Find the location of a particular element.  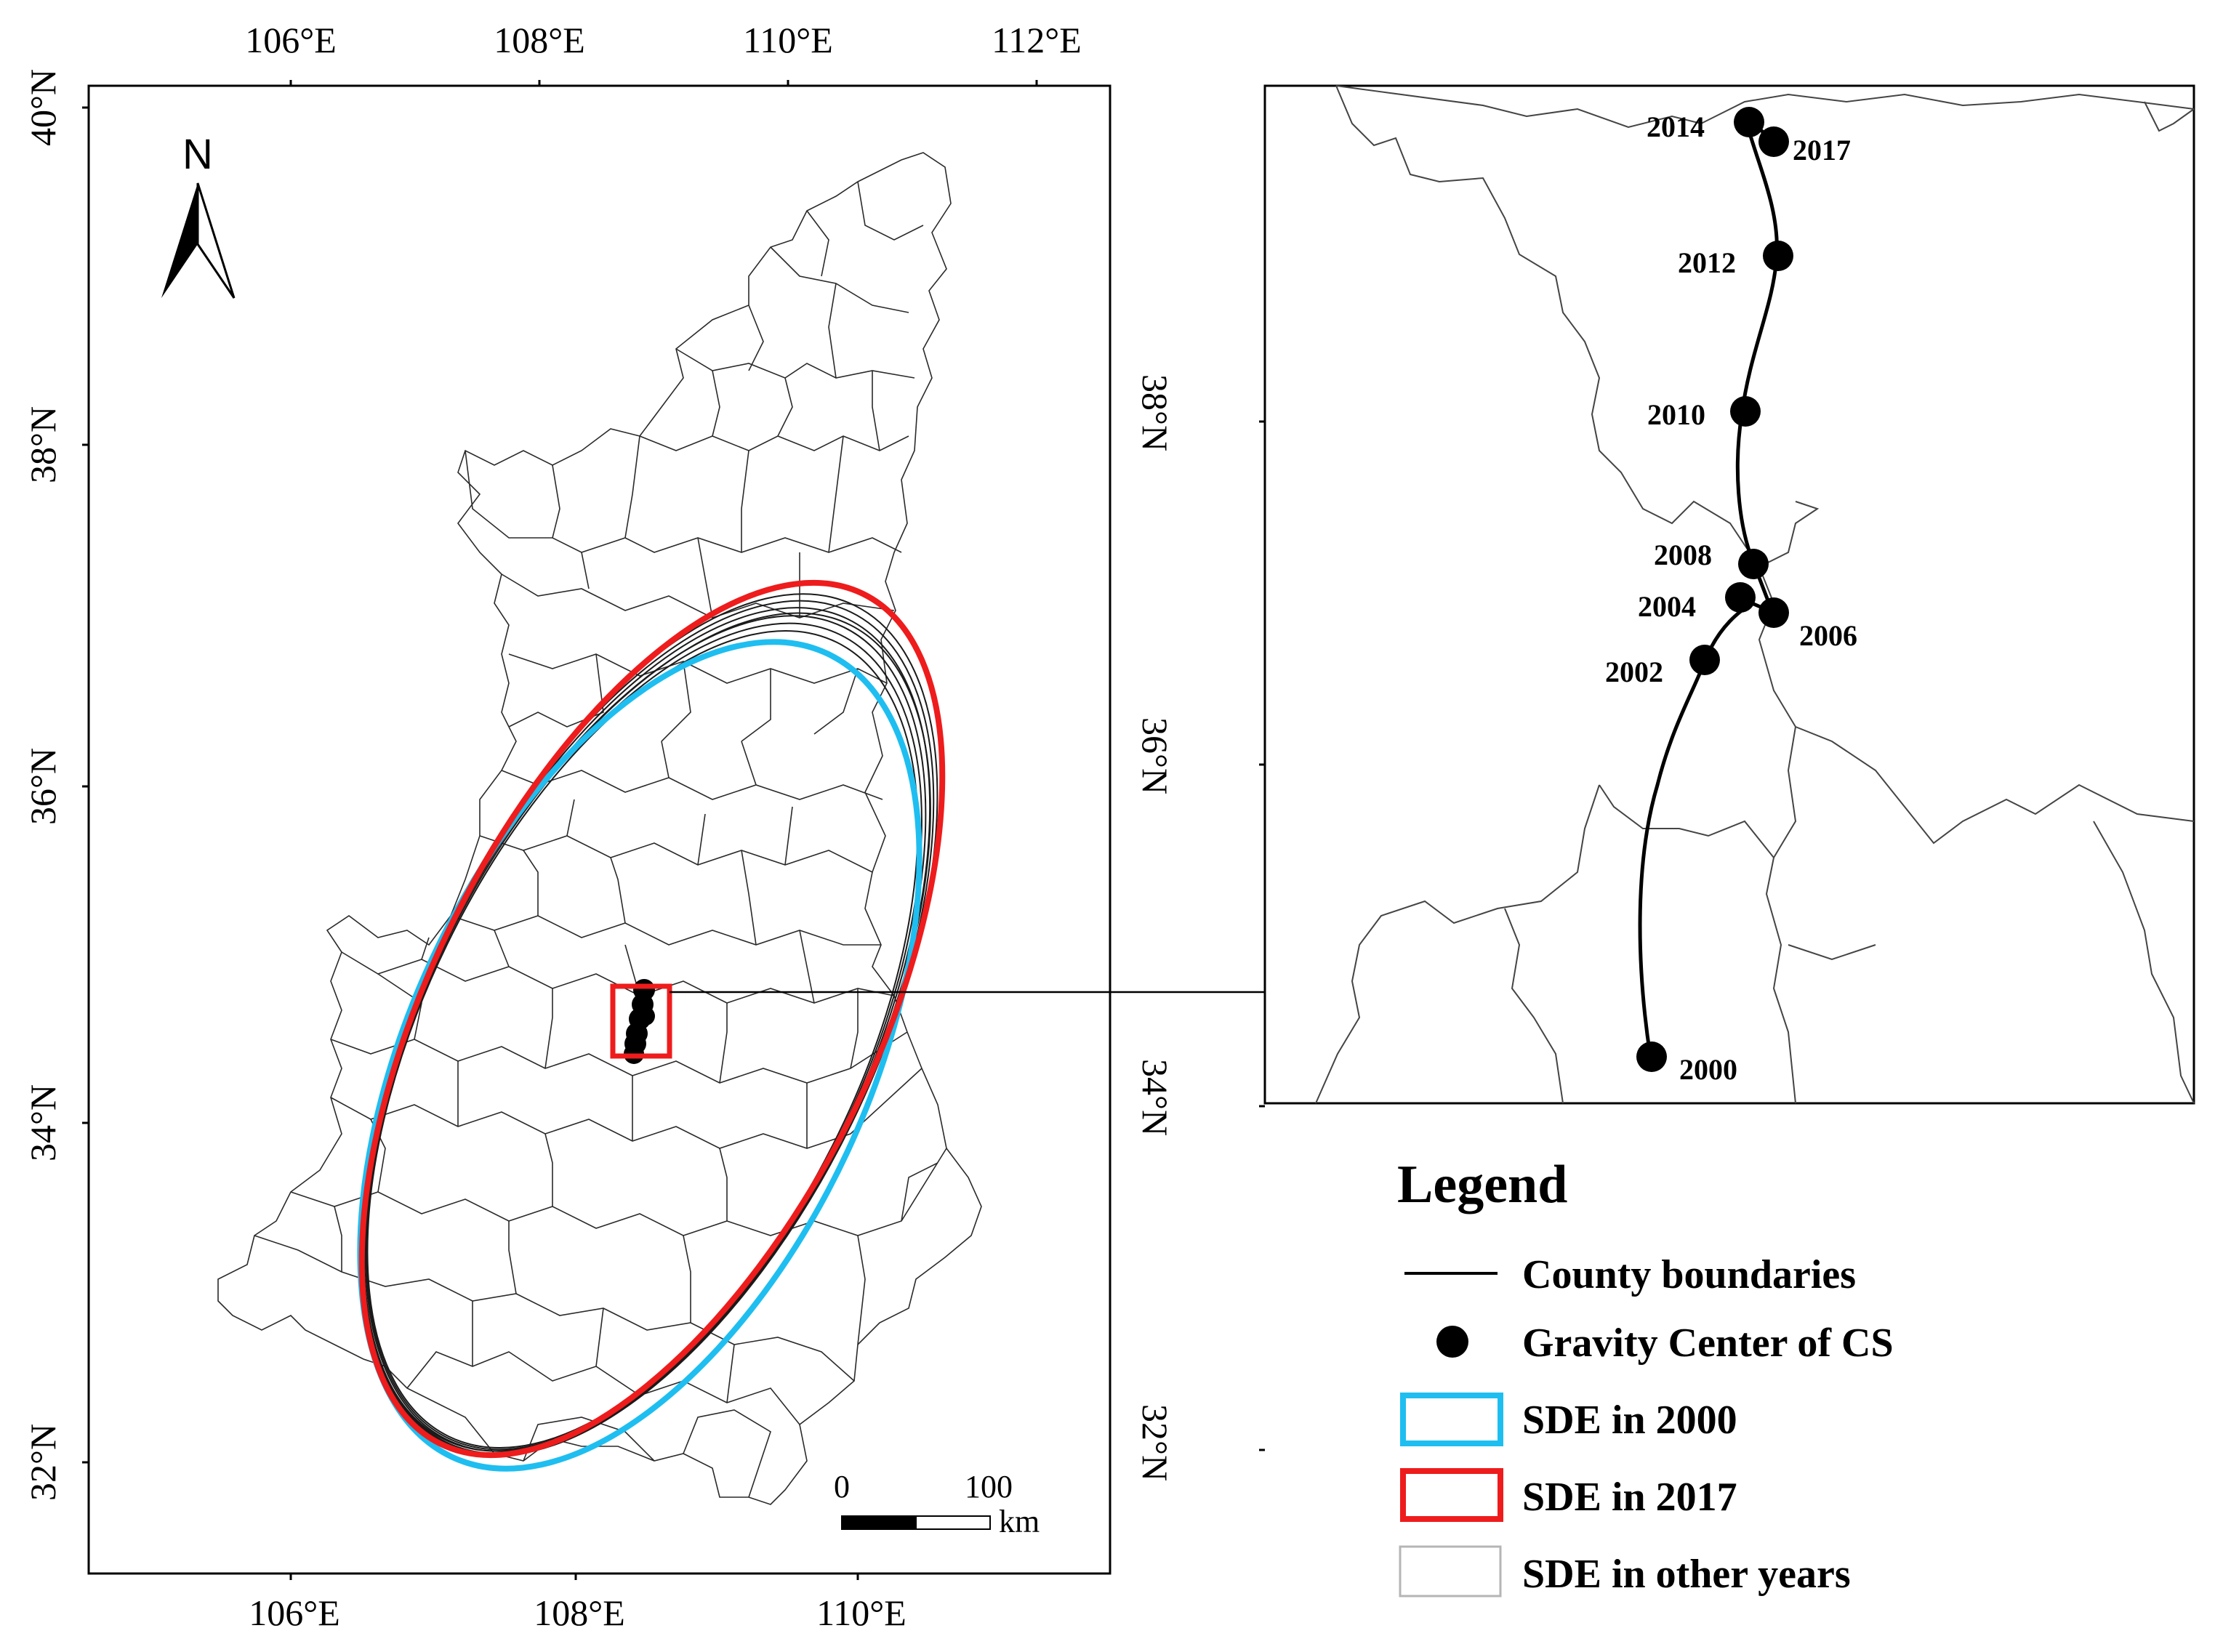

year-label-2010: 2010 is located at coordinates (1676, 414).